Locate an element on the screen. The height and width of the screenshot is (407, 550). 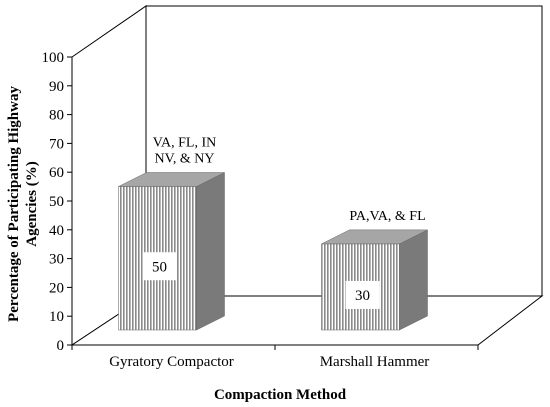
x-tick-label: Gyratory Compactor is located at coordinates (171, 362).